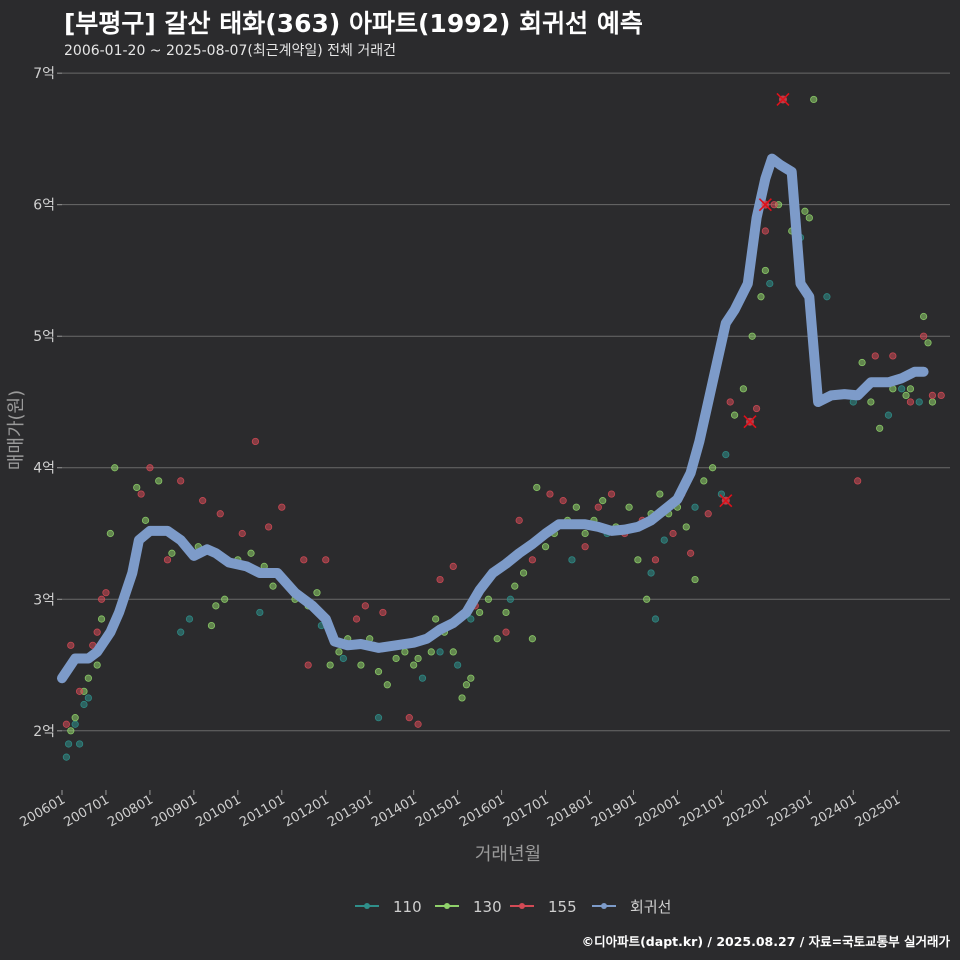  I want to click on legend-label: 130, so click(487, 907).